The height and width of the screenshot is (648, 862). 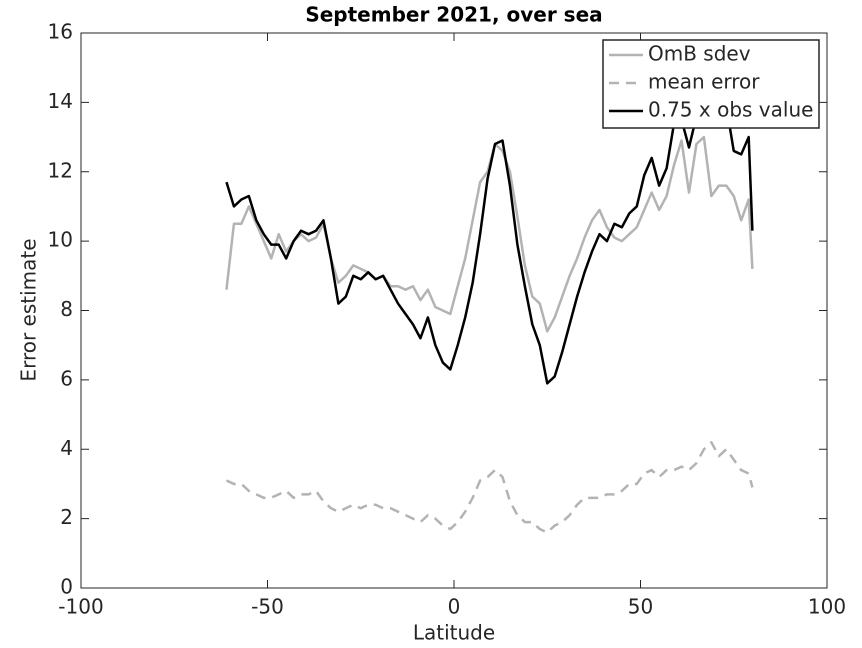 I want to click on y-tick-label: 0, so click(x=66, y=587).